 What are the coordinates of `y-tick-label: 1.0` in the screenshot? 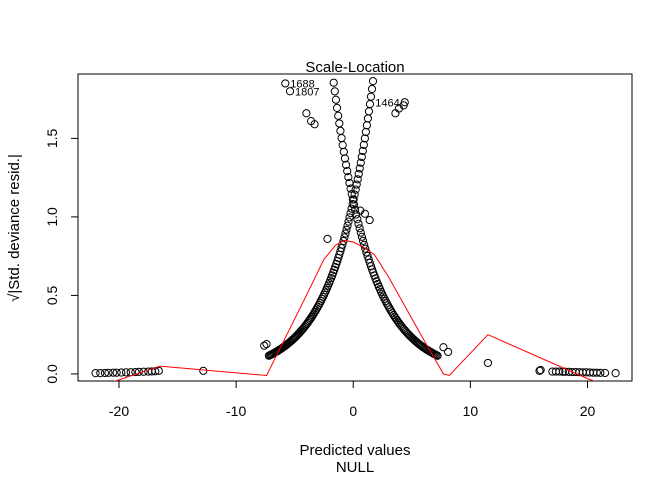 It's located at (52, 217).